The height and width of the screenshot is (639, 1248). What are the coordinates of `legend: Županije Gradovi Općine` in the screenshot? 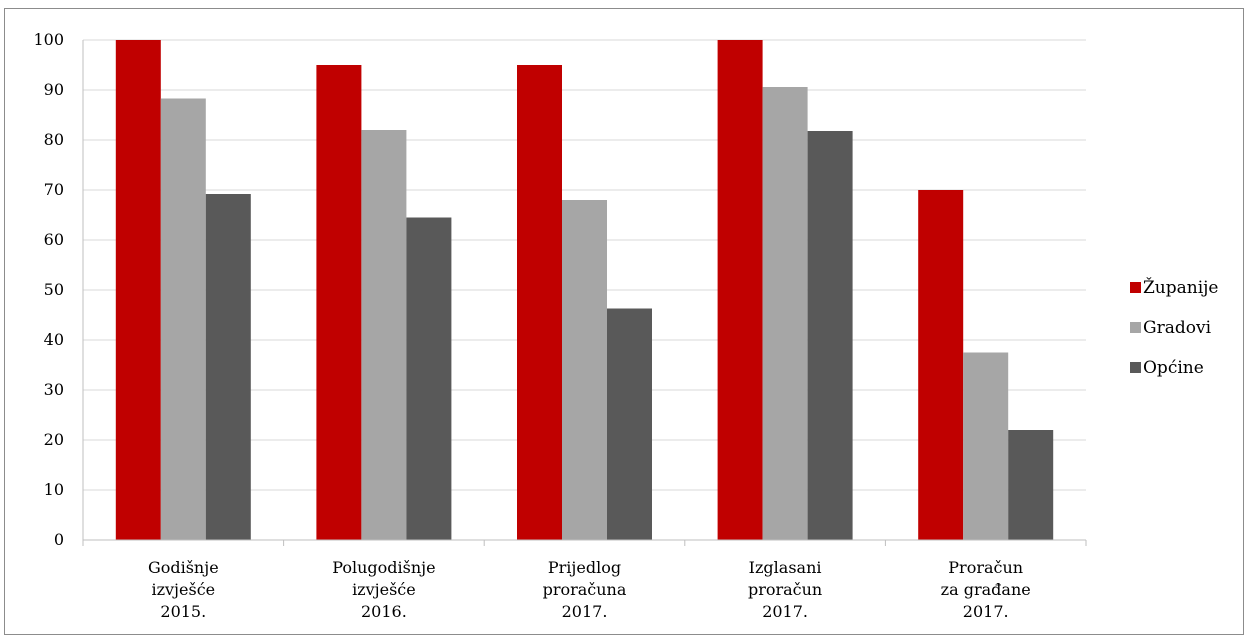 It's located at (1174, 327).